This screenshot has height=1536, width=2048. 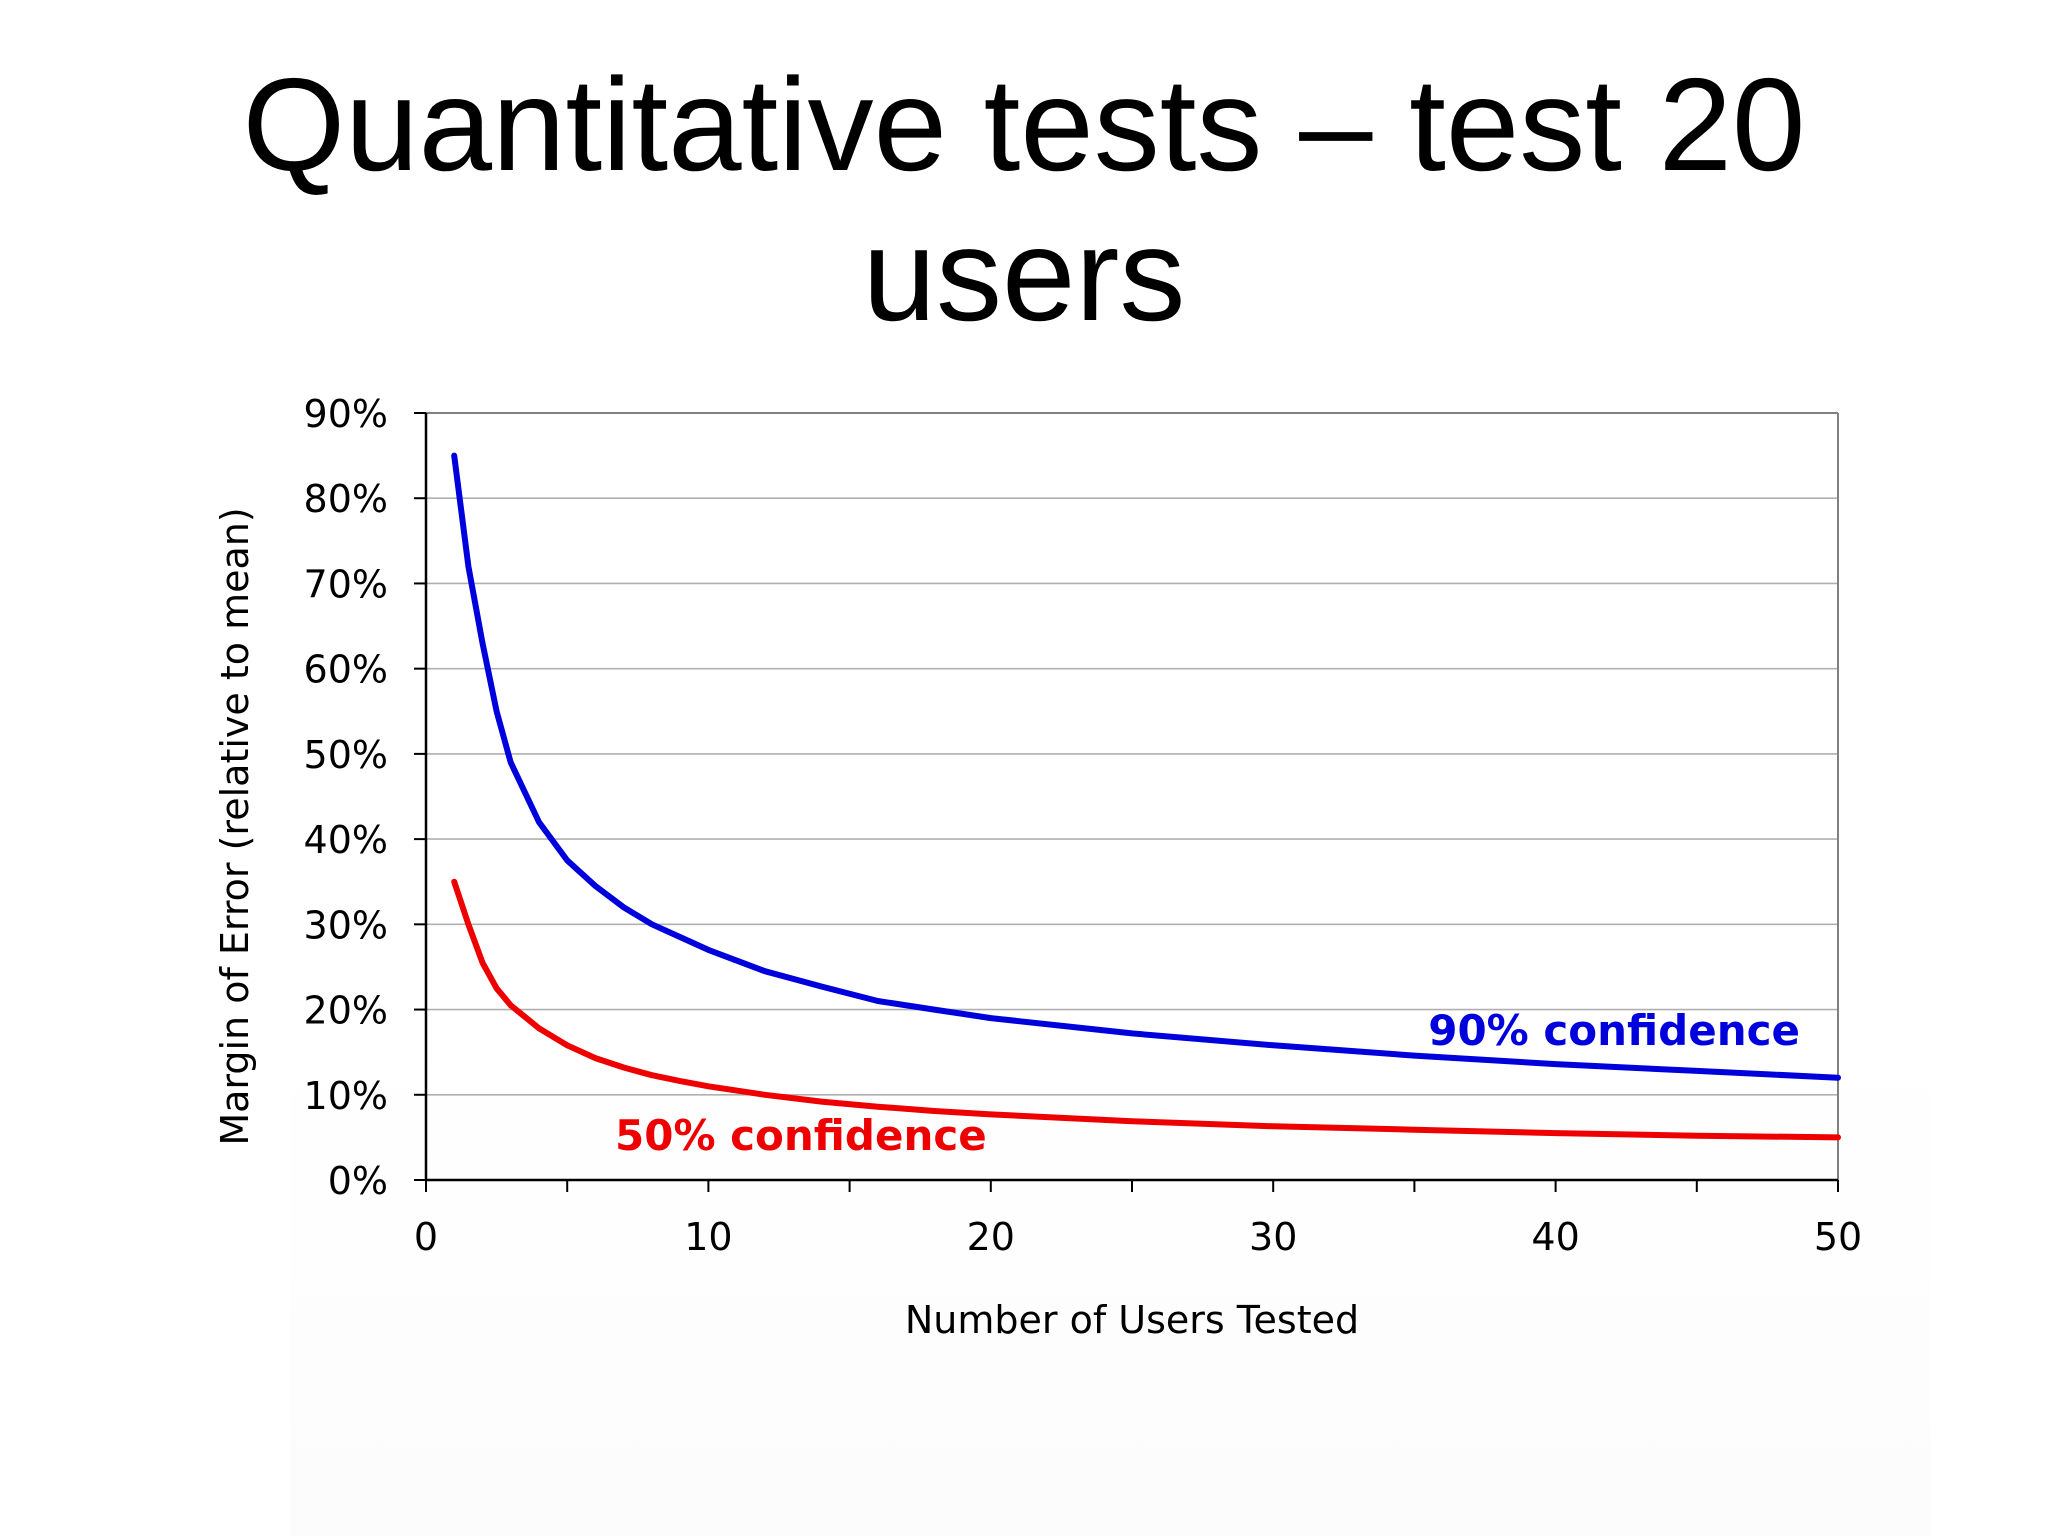 What do you see at coordinates (235, 826) in the screenshot?
I see `y-axis-title: Margin of Error (relative to mean)` at bounding box center [235, 826].